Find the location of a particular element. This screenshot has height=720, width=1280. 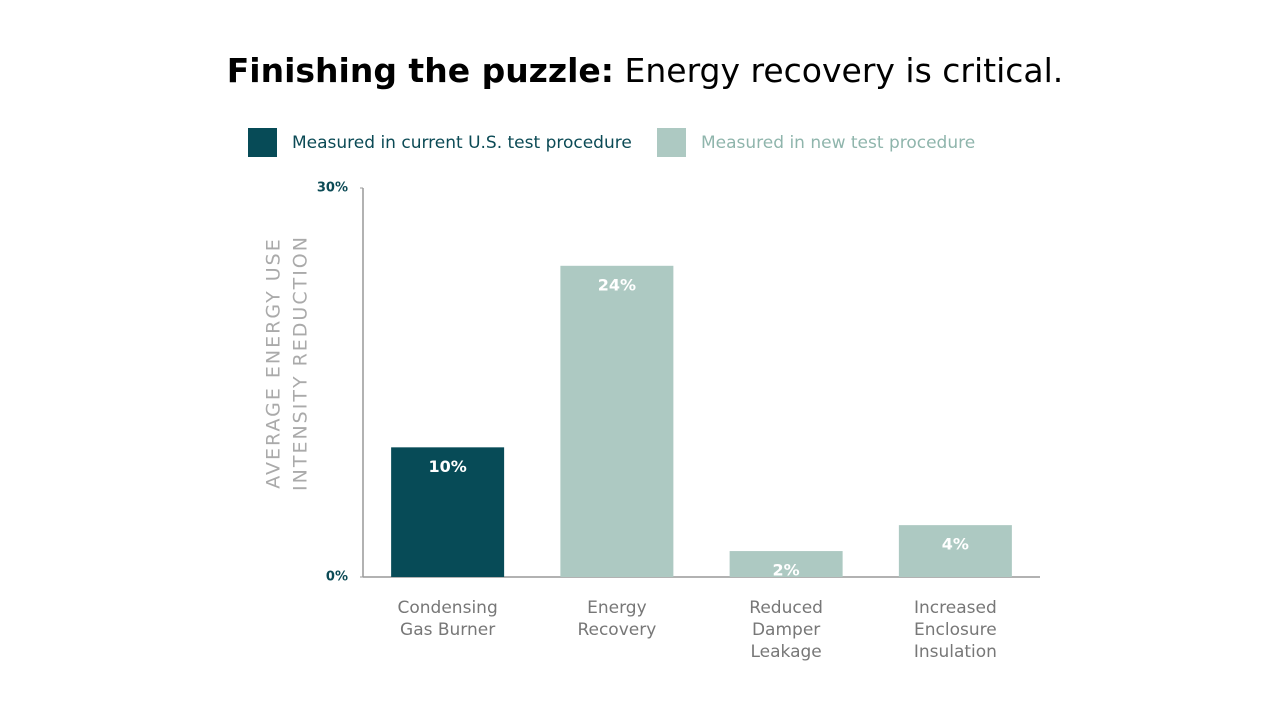

legend-label: Measured in current U.S. test procedure is located at coordinates (462, 143).